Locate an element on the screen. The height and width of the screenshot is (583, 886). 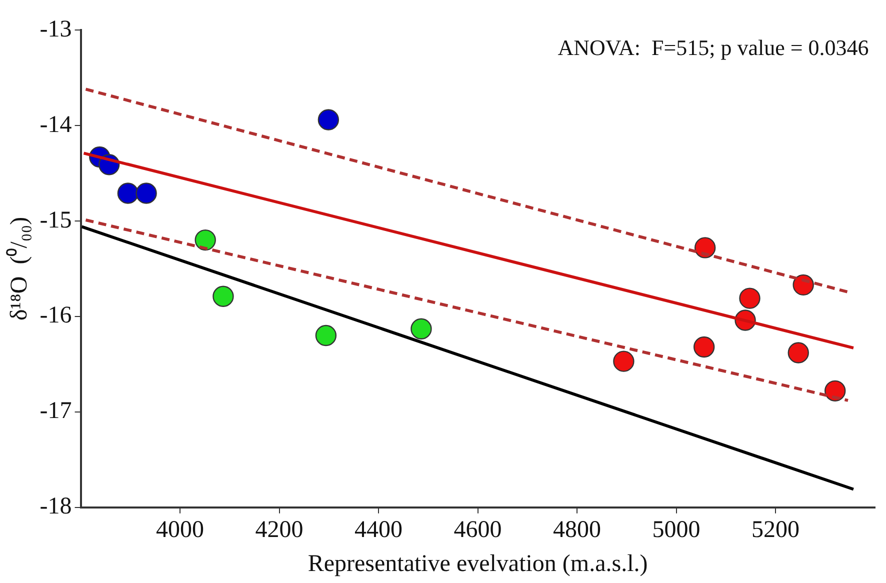
x-tick-label: 4400 is located at coordinates (378, 530).